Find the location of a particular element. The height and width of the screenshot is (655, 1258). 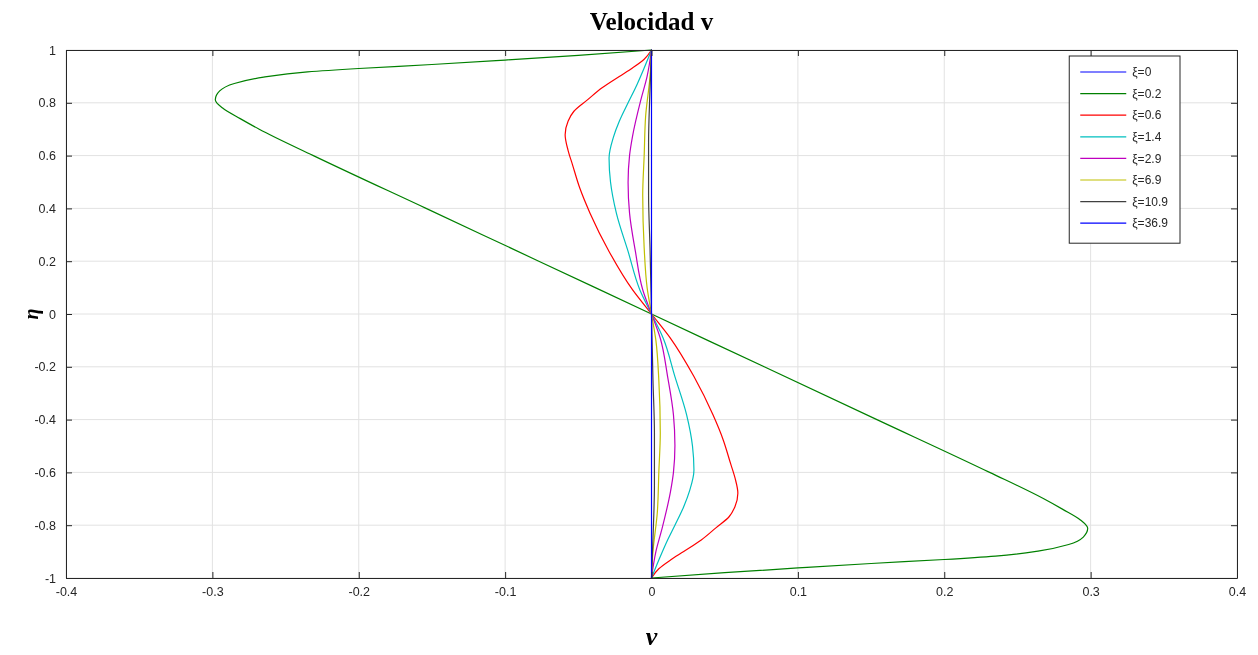

y-tick-label: -1 is located at coordinates (50, 578).